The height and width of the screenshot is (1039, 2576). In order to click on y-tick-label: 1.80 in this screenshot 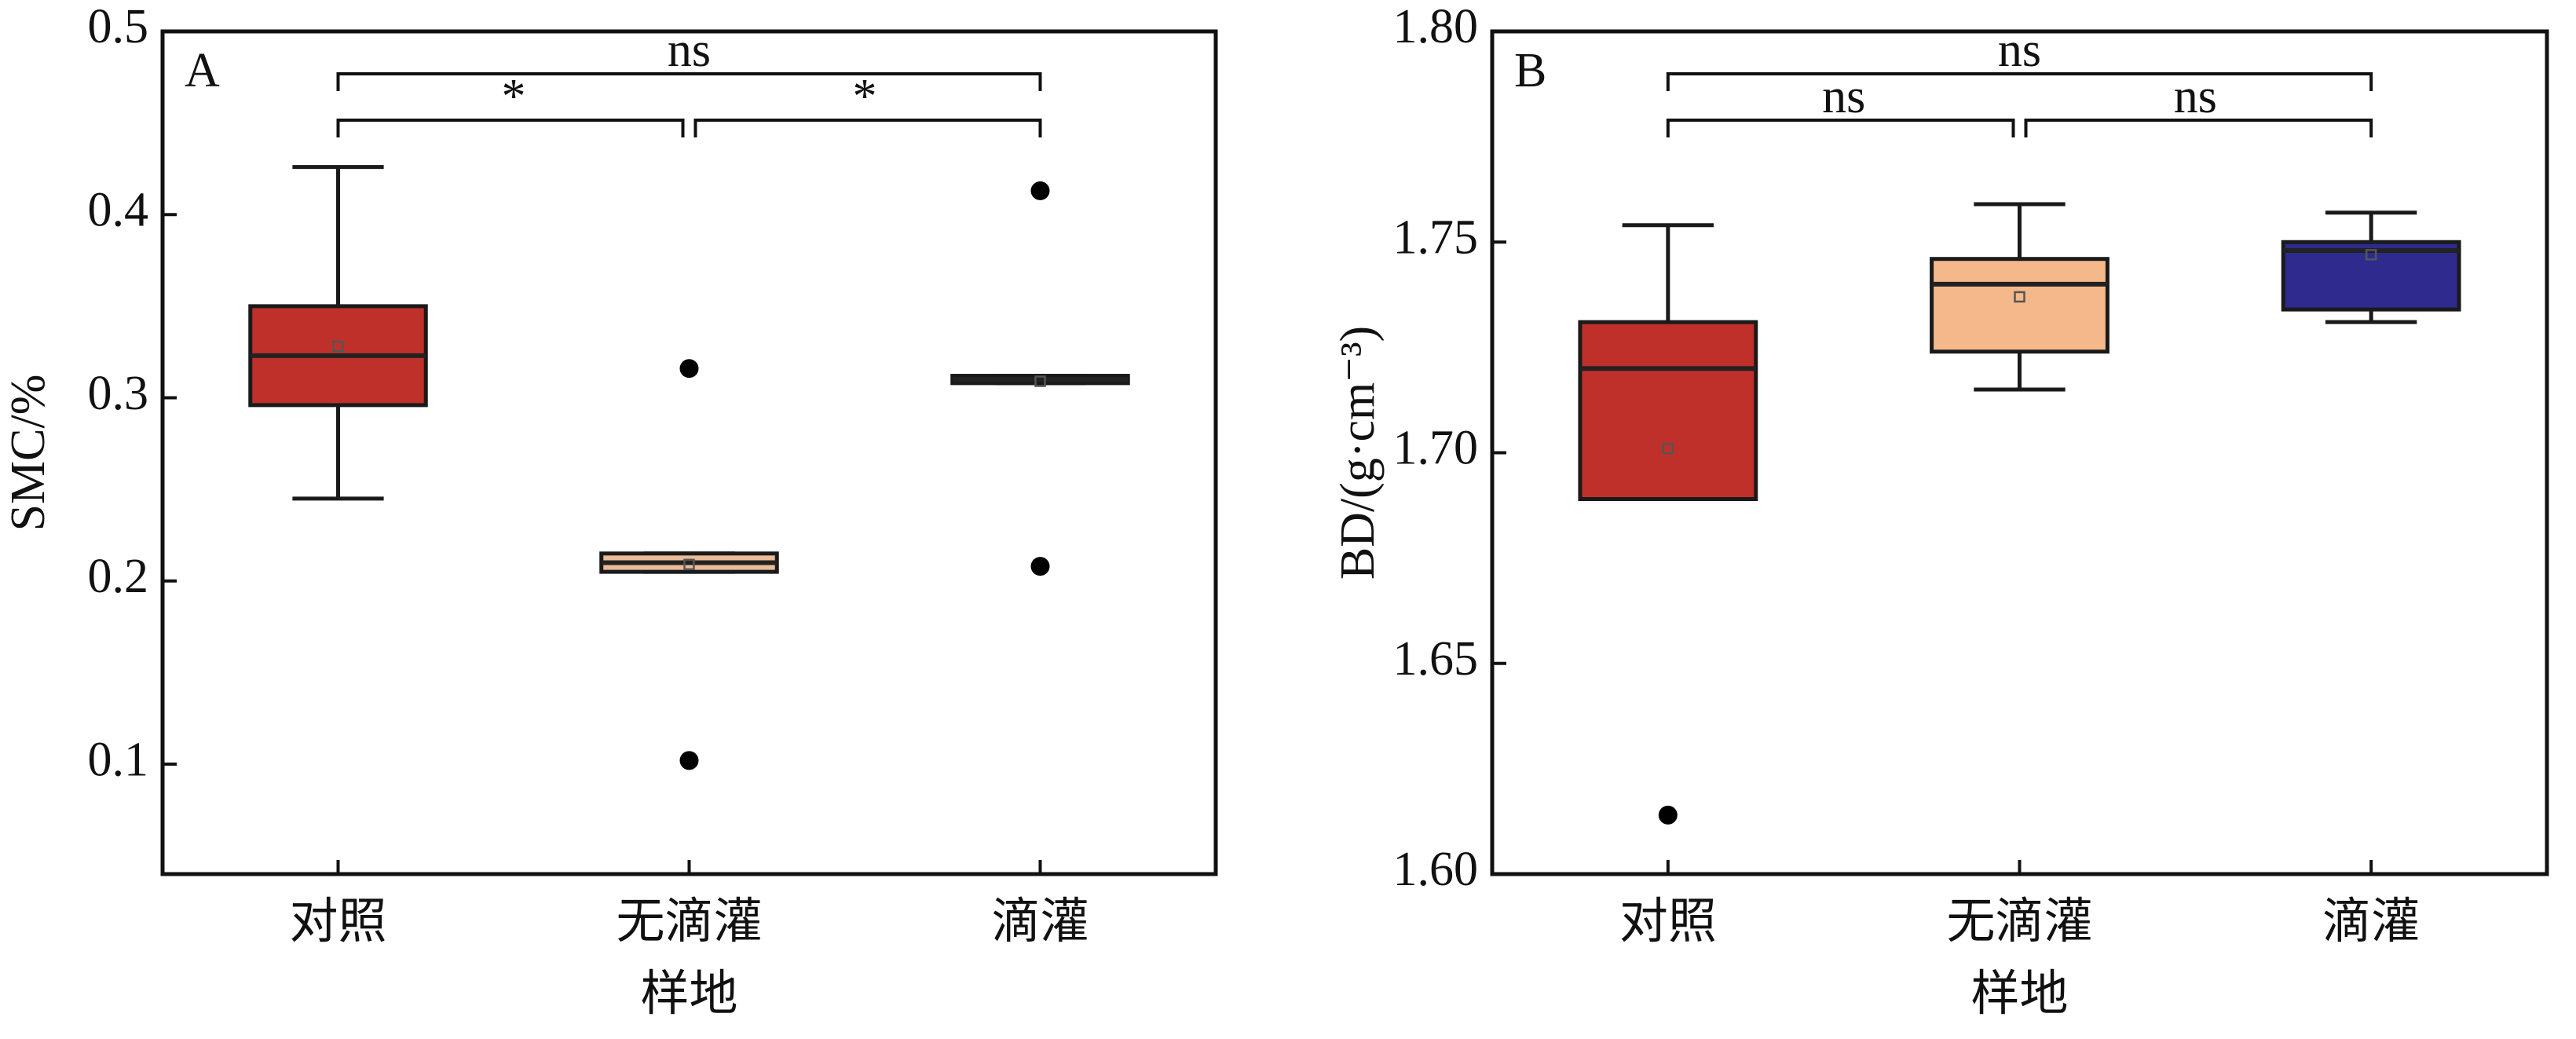, I will do `click(1436, 26)`.